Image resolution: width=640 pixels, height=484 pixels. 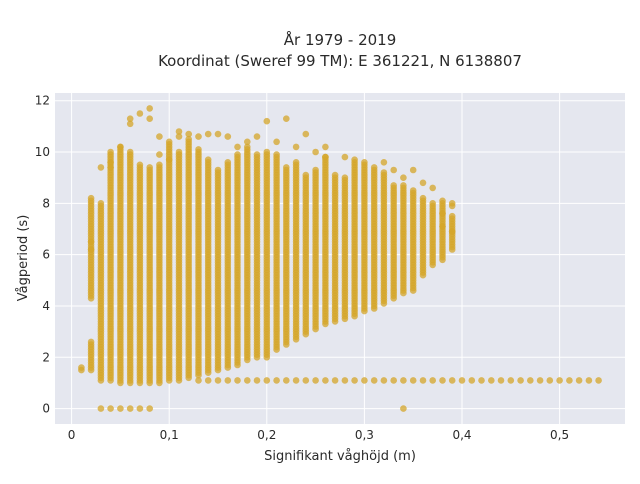 I want to click on chart-title: År 1979 - 2019, so click(x=340, y=39).